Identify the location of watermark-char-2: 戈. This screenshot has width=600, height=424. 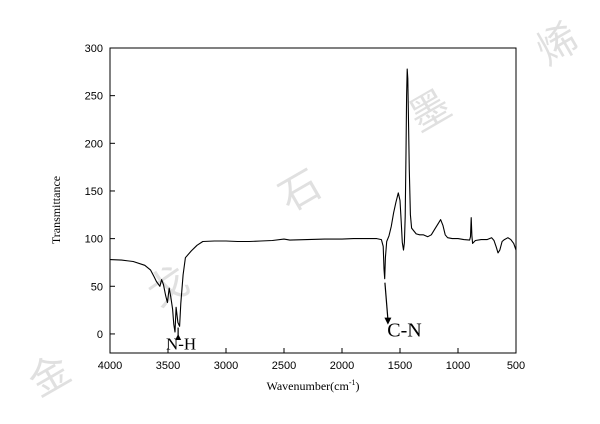
(169, 287).